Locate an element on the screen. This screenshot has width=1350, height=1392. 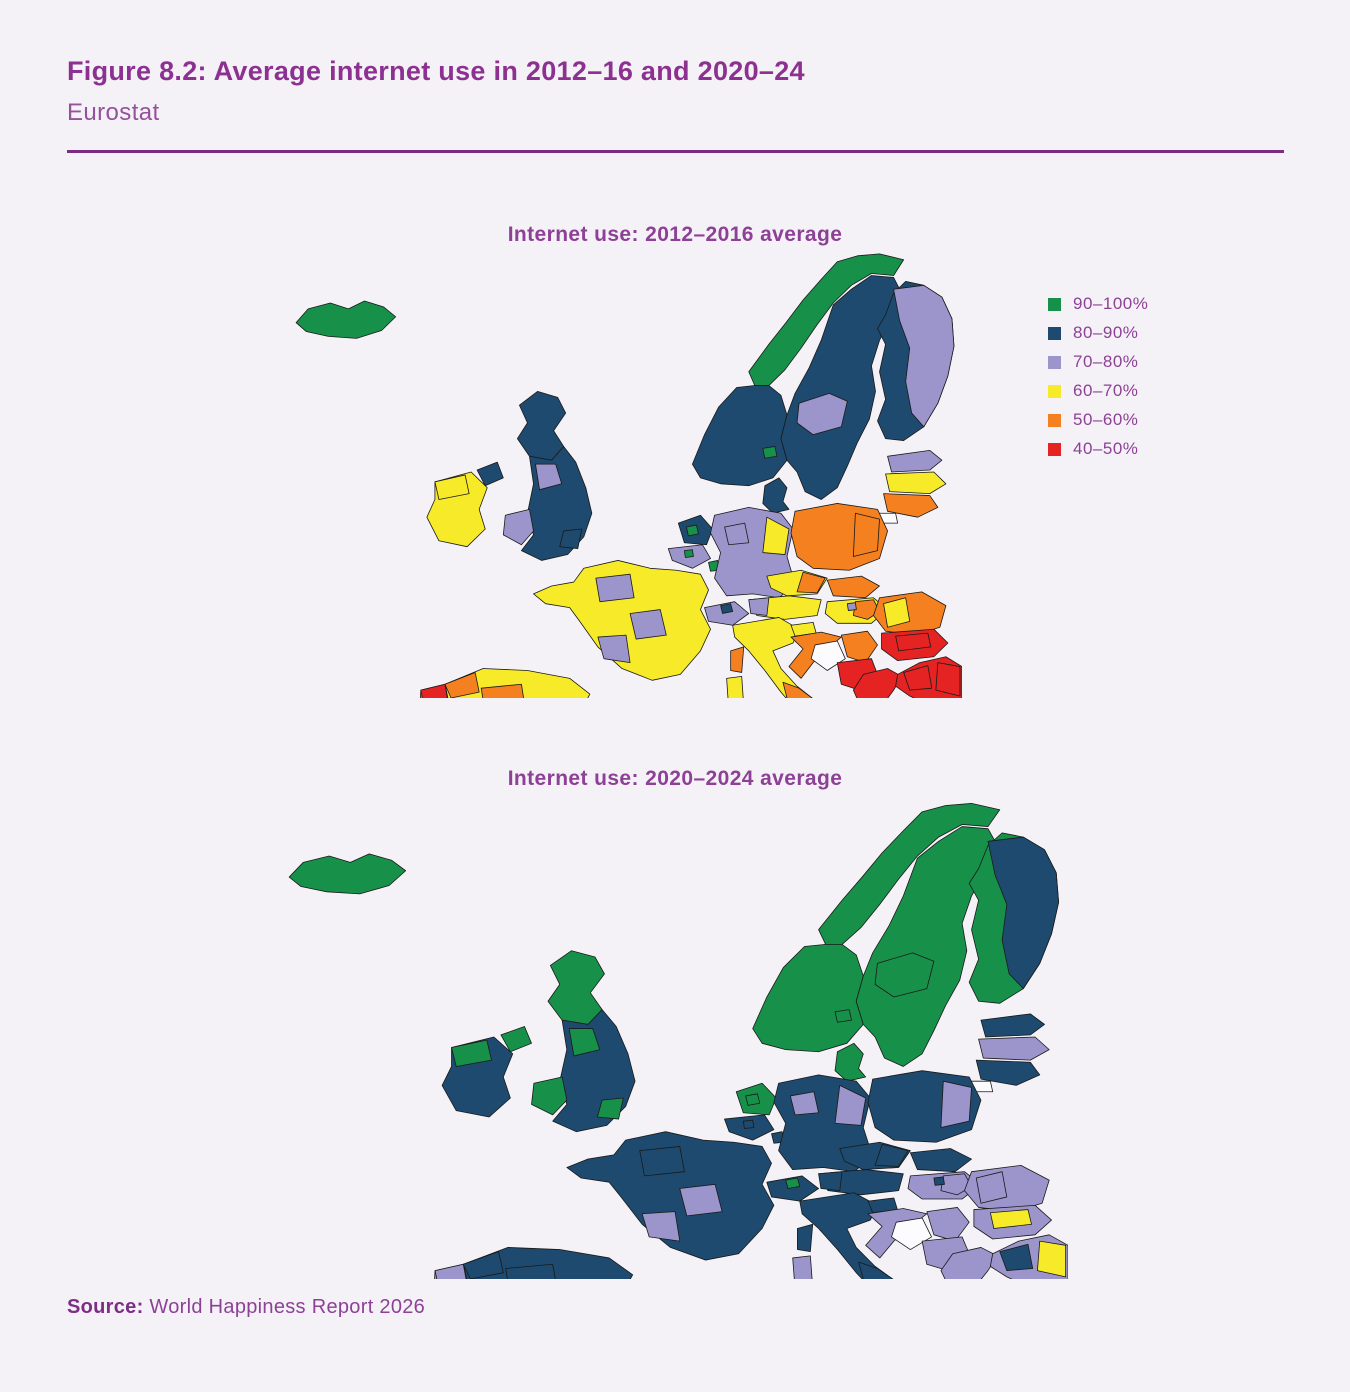
legend-item: 80–90% is located at coordinates (1098, 333).